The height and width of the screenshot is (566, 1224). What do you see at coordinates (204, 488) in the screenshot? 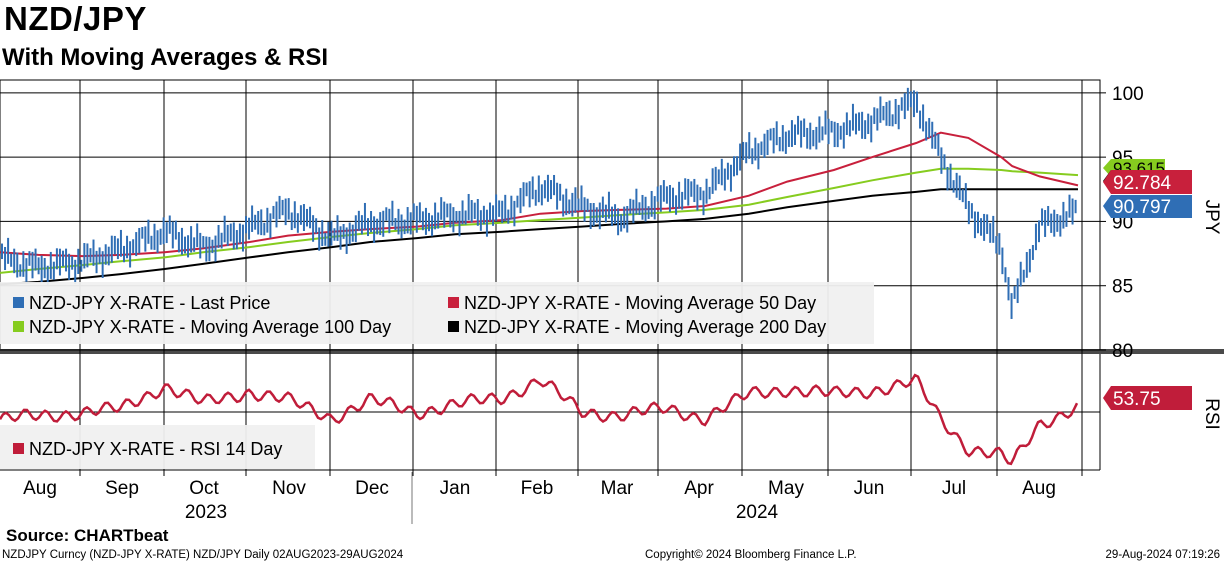
I see `month-label: Oct` at bounding box center [204, 488].